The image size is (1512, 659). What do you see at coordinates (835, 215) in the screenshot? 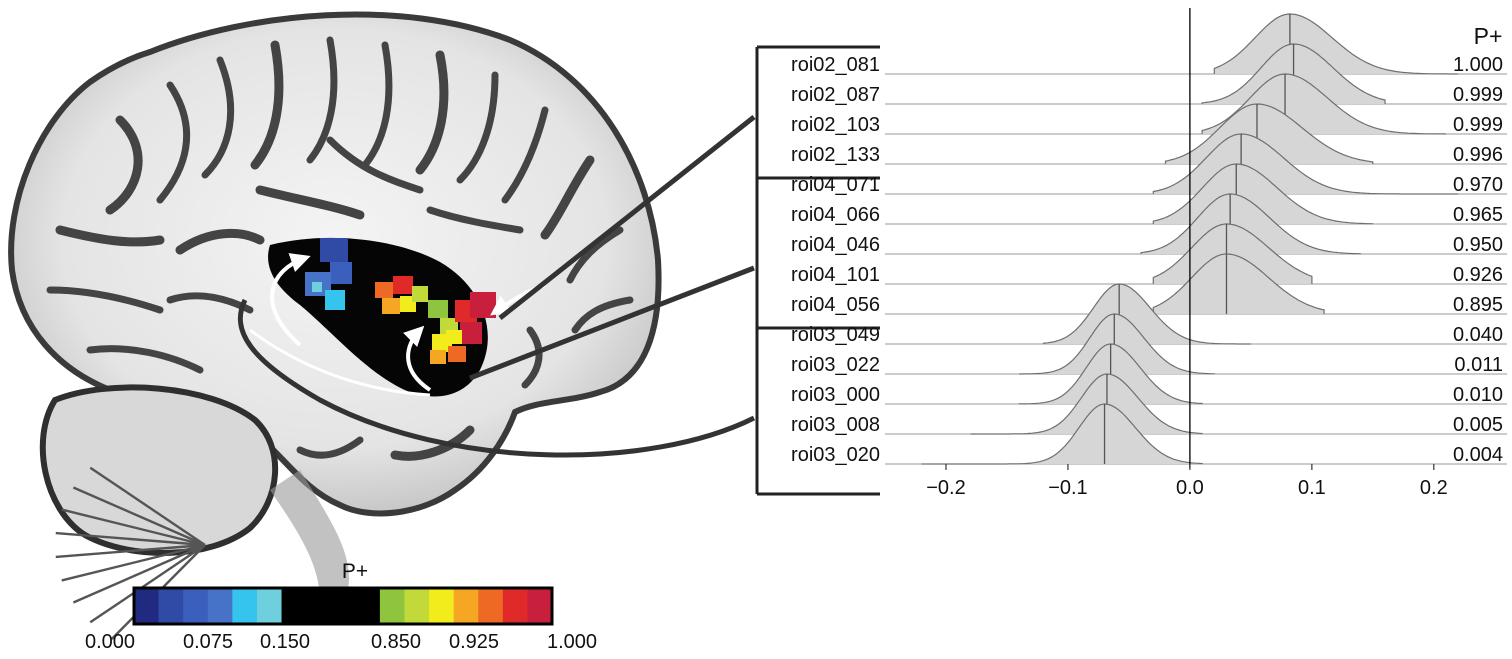
I see `row-label: roi04_066` at bounding box center [835, 215].